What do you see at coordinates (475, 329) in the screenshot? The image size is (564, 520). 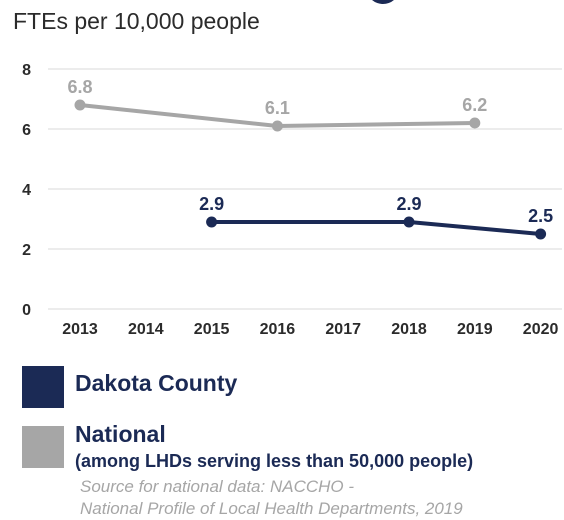 I see `x-tick-label: 2019` at bounding box center [475, 329].